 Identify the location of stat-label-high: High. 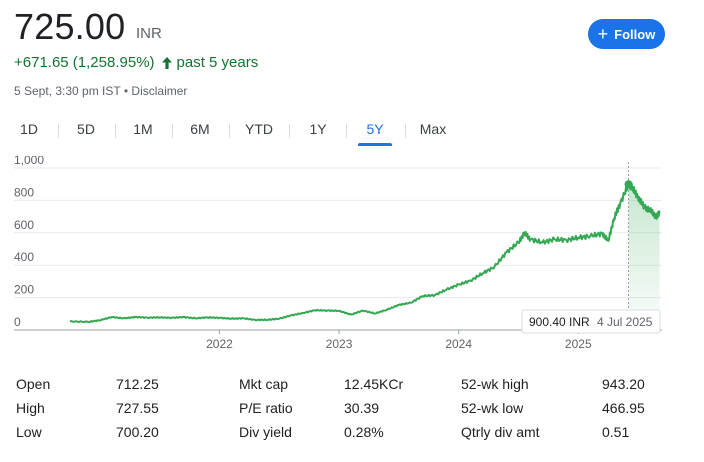
(30, 408).